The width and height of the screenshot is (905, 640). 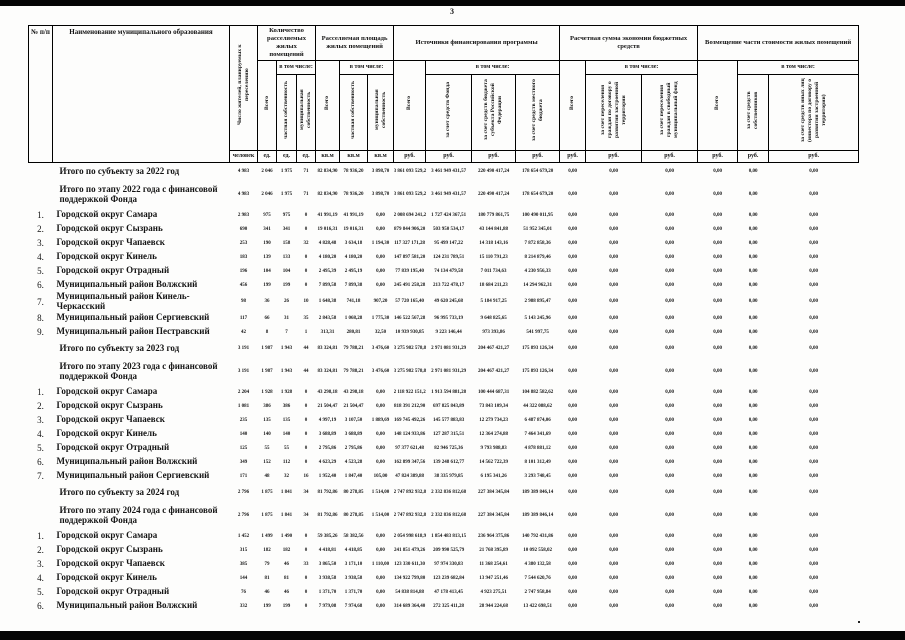 I want to click on subcol-count-municipal: муниципальная собственность, so click(x=306, y=112).